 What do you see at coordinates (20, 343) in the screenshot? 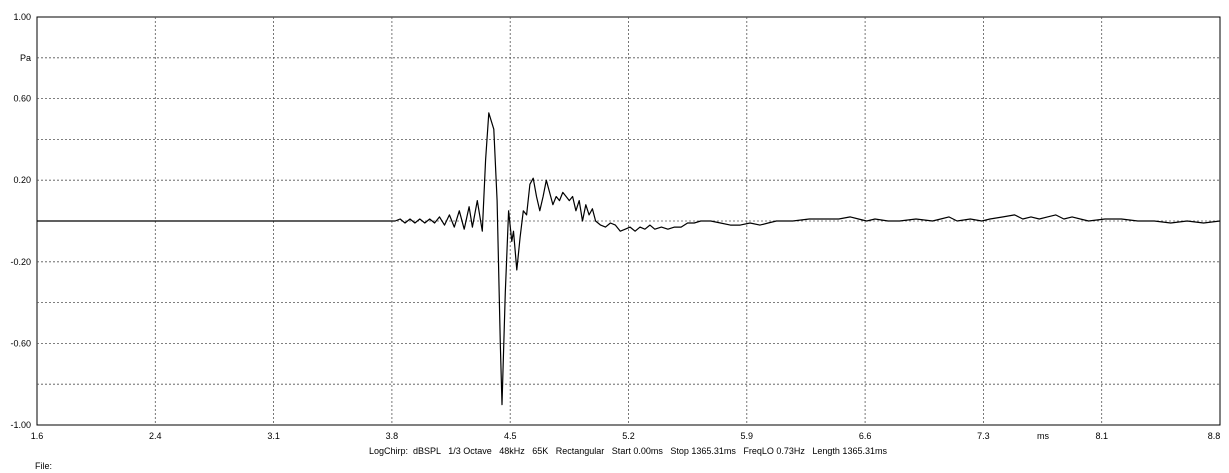
I see `y-tick-label: -0.60` at bounding box center [20, 343].